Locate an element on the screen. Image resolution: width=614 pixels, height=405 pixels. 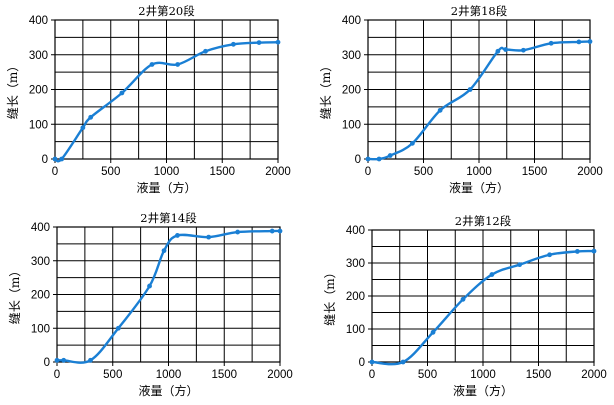
chart-title: 2井第20段 is located at coordinates (166, 11).